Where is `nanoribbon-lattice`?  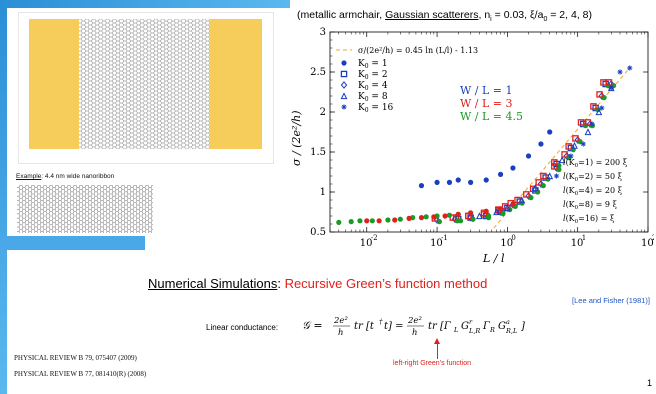
nanoribbon-lattice is located at coordinates (85, 209).